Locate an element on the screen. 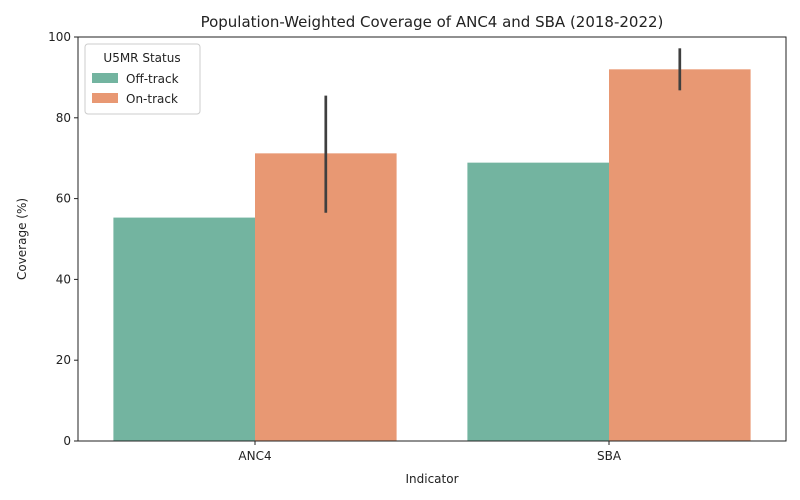 The image size is (800, 500). legend: U5MR Status Off-track On-track is located at coordinates (142, 79).